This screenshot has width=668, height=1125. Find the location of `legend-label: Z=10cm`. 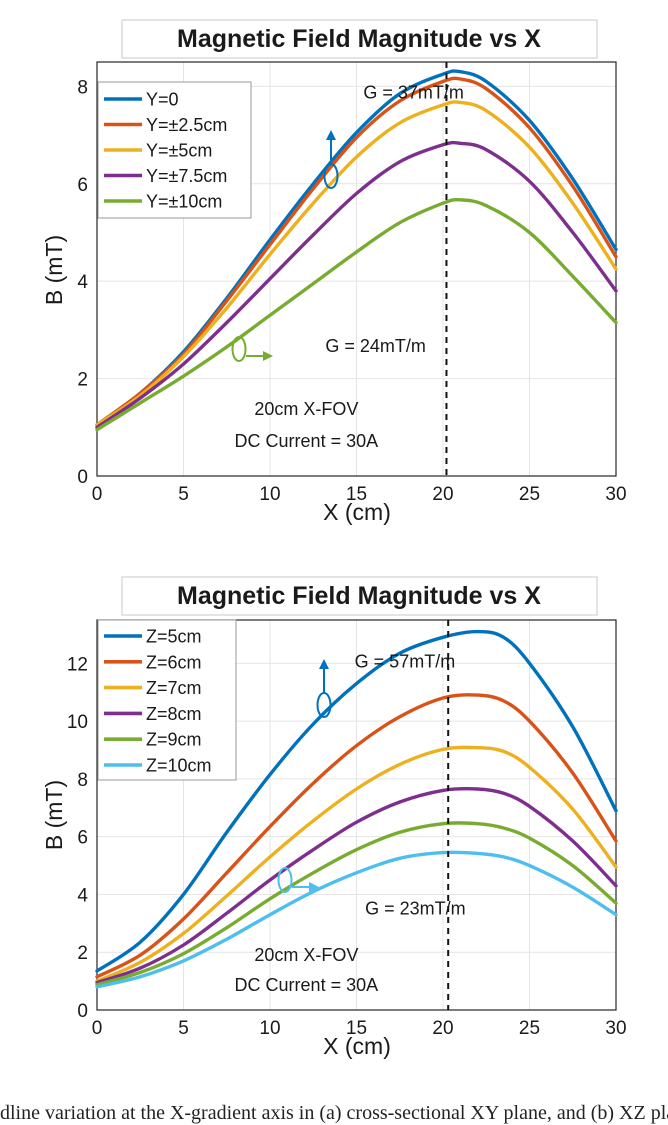

legend-label: Z=10cm is located at coordinates (179, 766).